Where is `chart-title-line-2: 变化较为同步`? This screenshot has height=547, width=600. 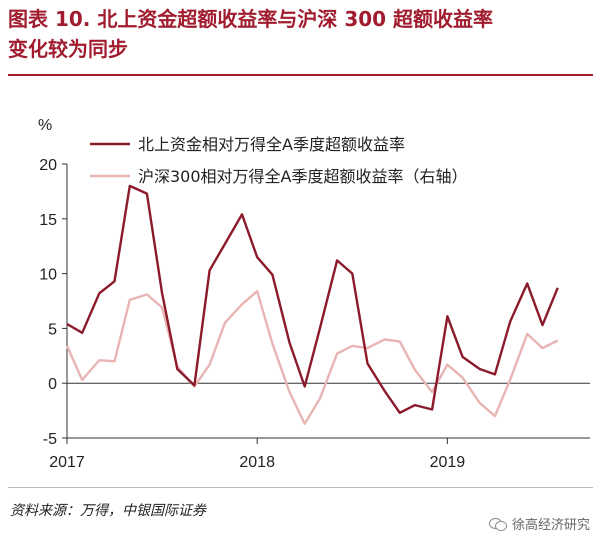 chart-title-line-2: 变化较为同步 is located at coordinates (68, 49).